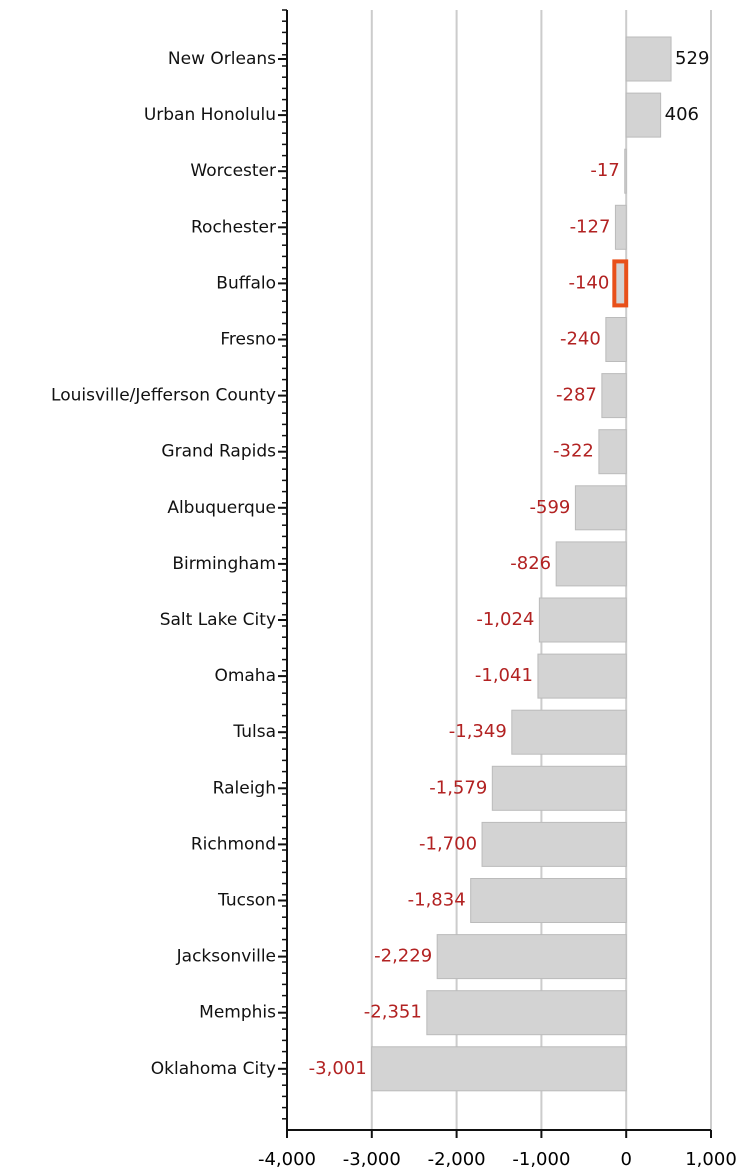  I want to click on y-tick-label: Fresno, so click(248, 340).